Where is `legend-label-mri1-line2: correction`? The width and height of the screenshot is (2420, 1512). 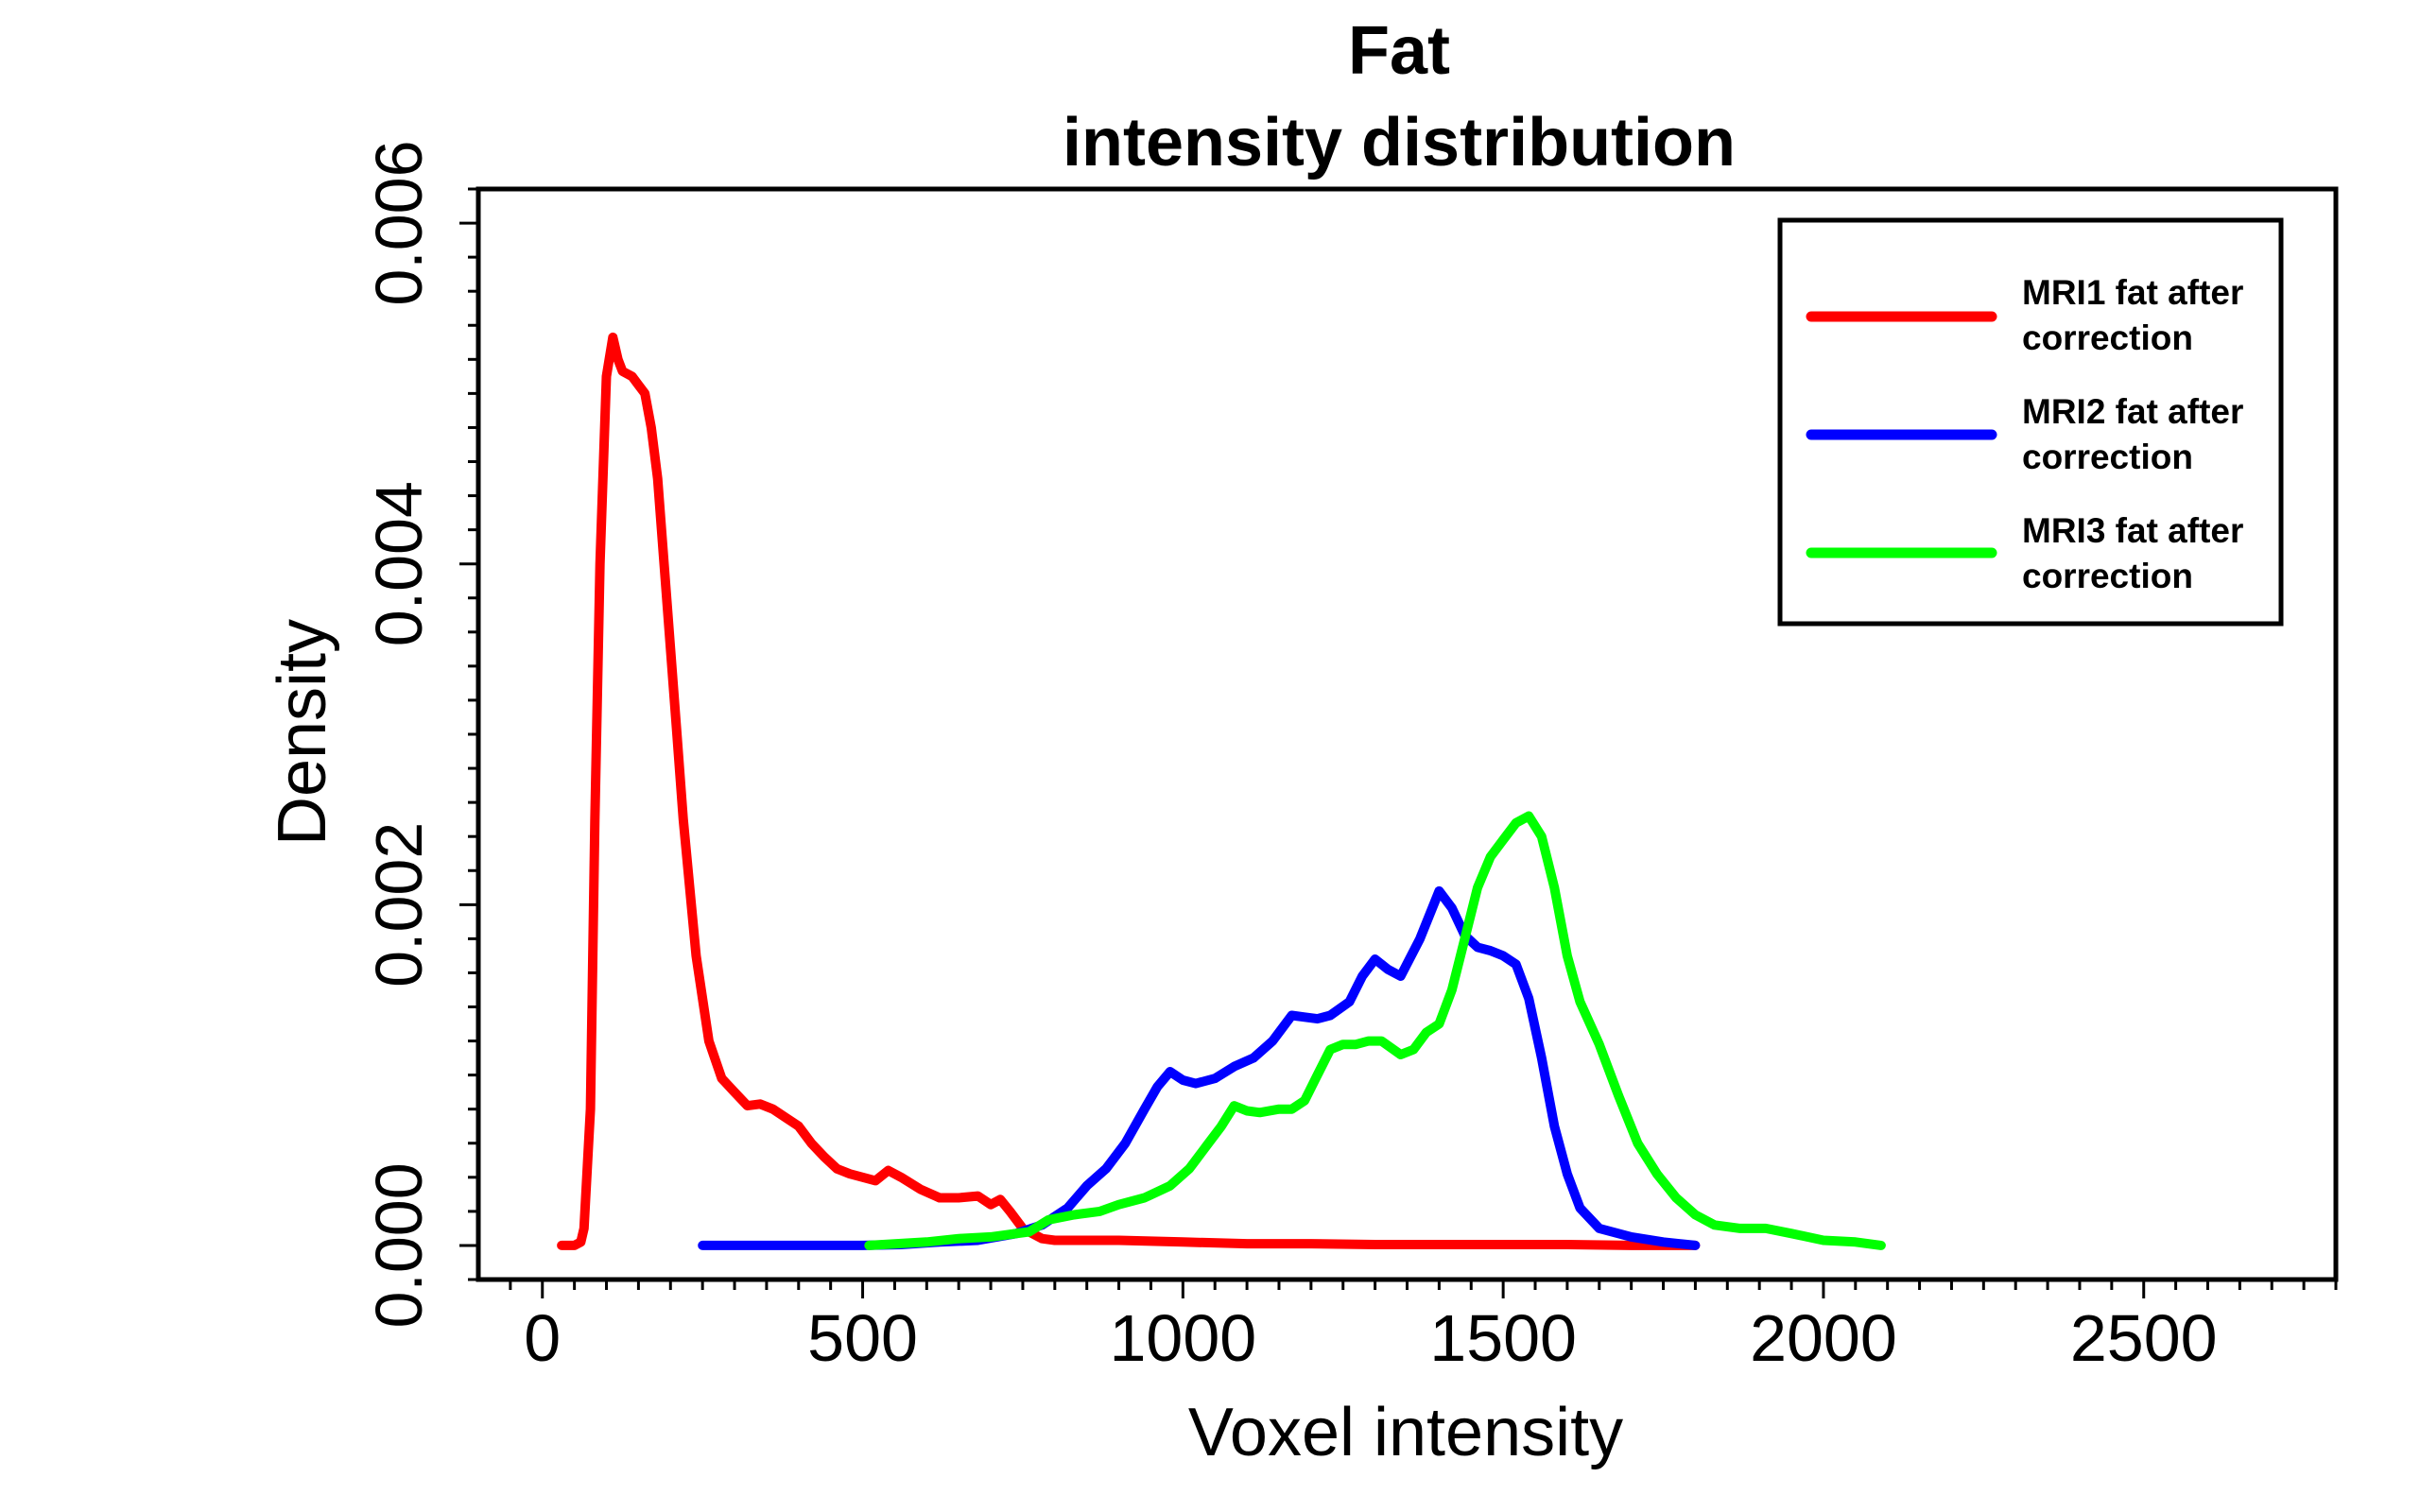
legend-label-mri1-line2: correction is located at coordinates (2107, 337).